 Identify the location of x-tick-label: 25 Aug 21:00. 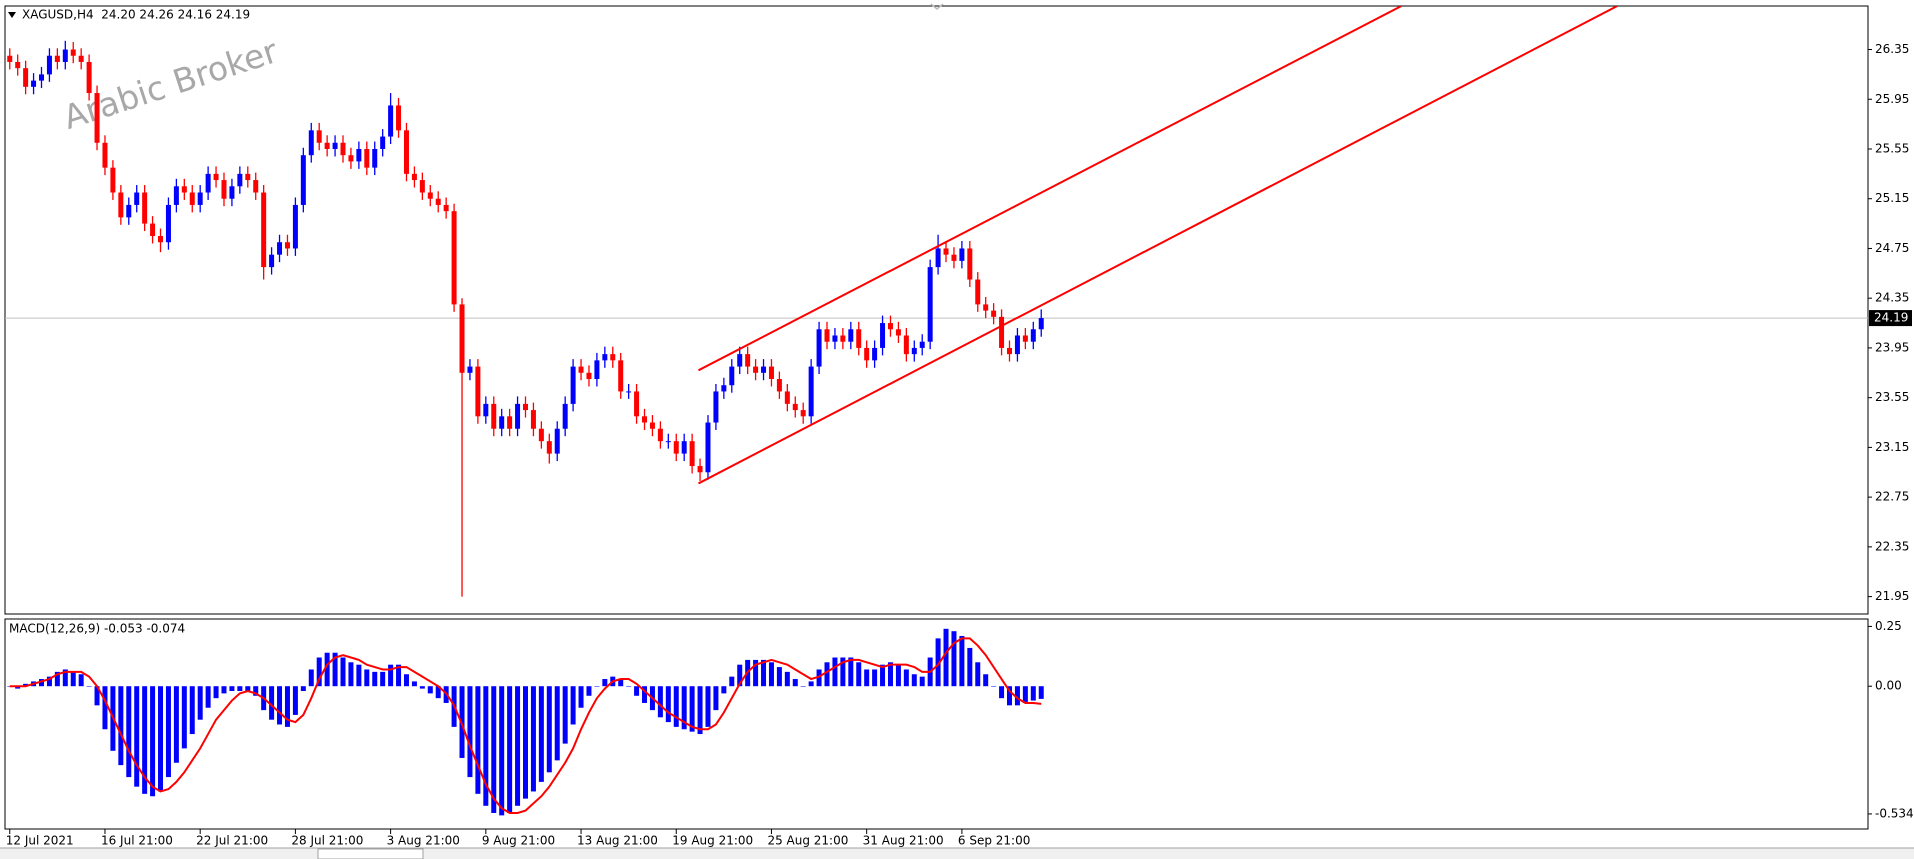
(807, 841).